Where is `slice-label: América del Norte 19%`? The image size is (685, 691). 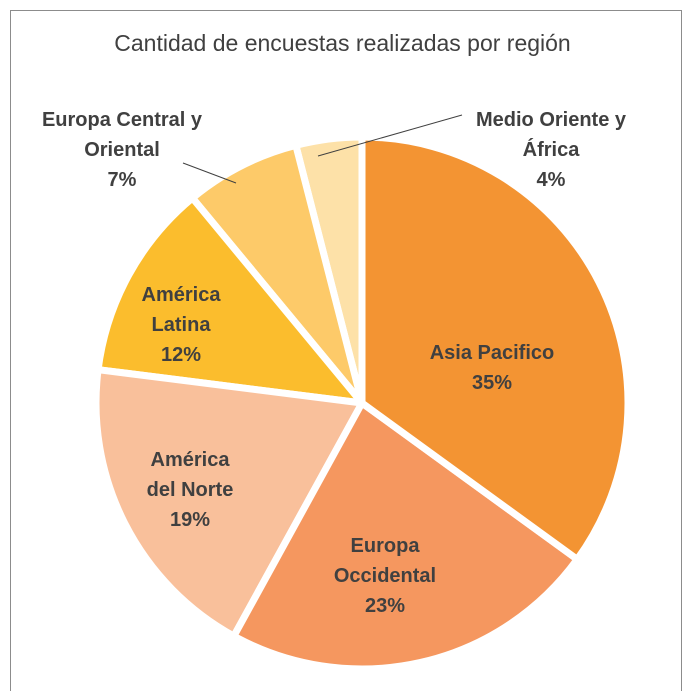
slice-label: América del Norte 19% is located at coordinates (190, 490).